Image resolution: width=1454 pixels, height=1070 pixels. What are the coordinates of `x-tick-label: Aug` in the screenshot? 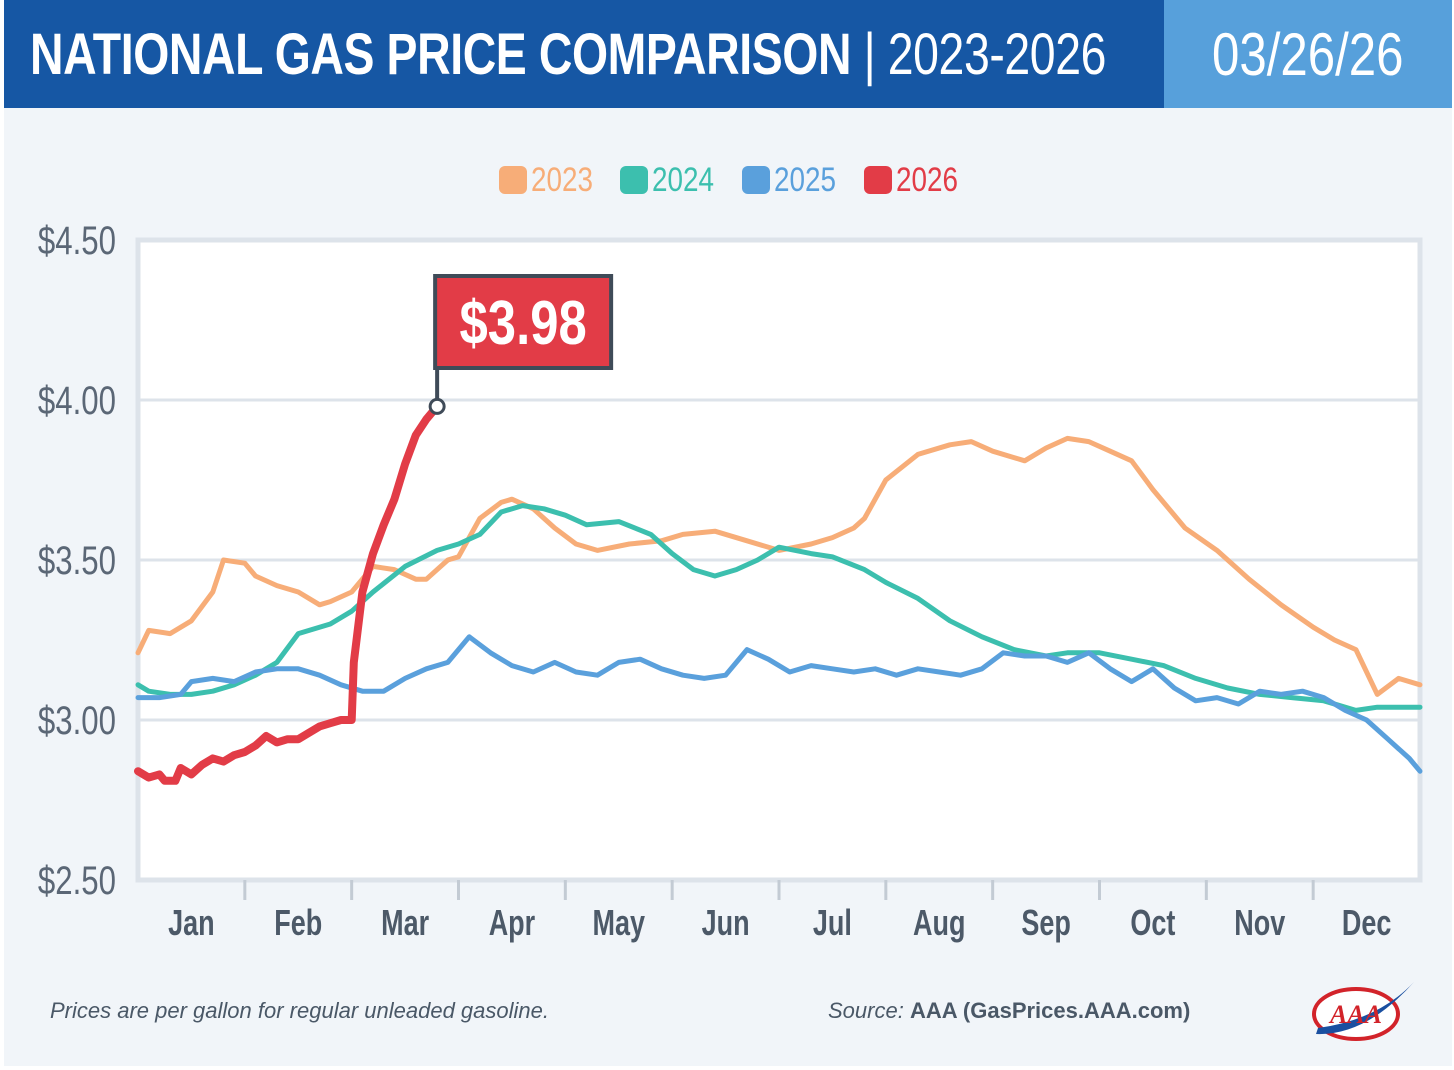 It's located at (939, 922).